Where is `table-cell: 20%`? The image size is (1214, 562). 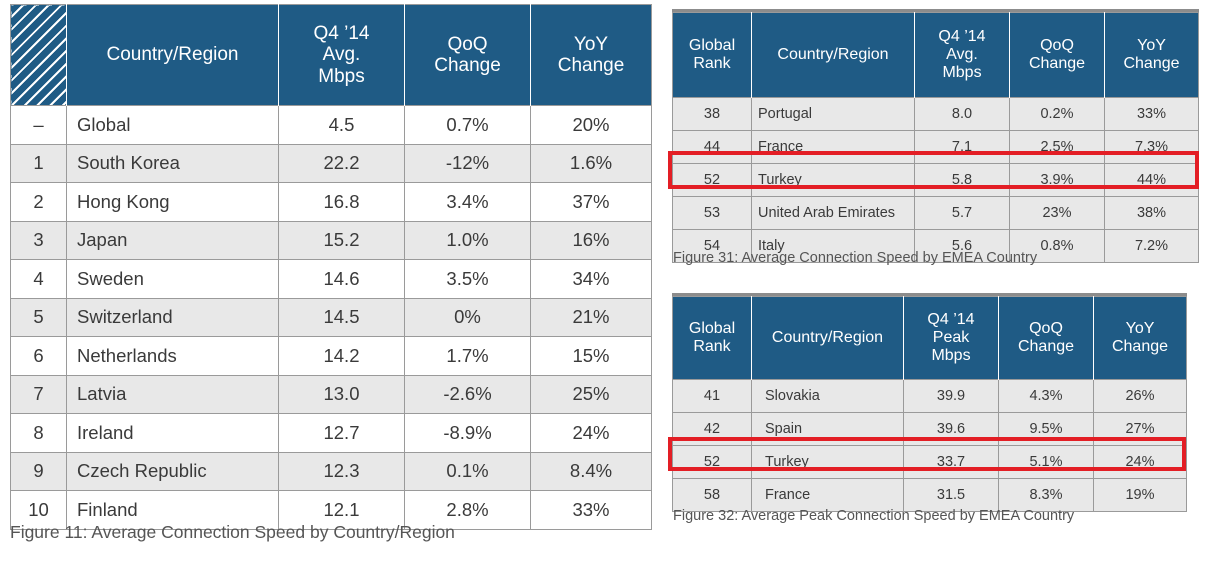 table-cell: 20% is located at coordinates (591, 125).